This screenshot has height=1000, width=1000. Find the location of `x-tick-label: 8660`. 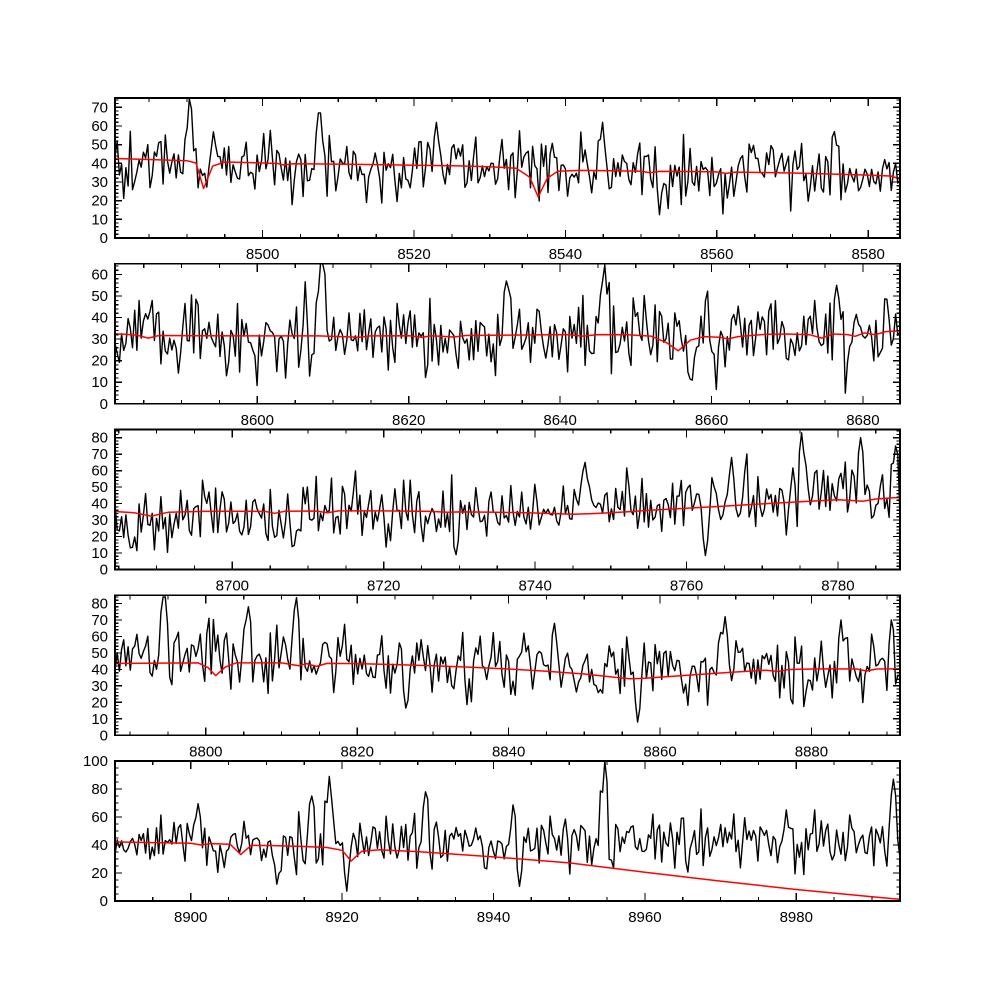

x-tick-label: 8660 is located at coordinates (711, 420).